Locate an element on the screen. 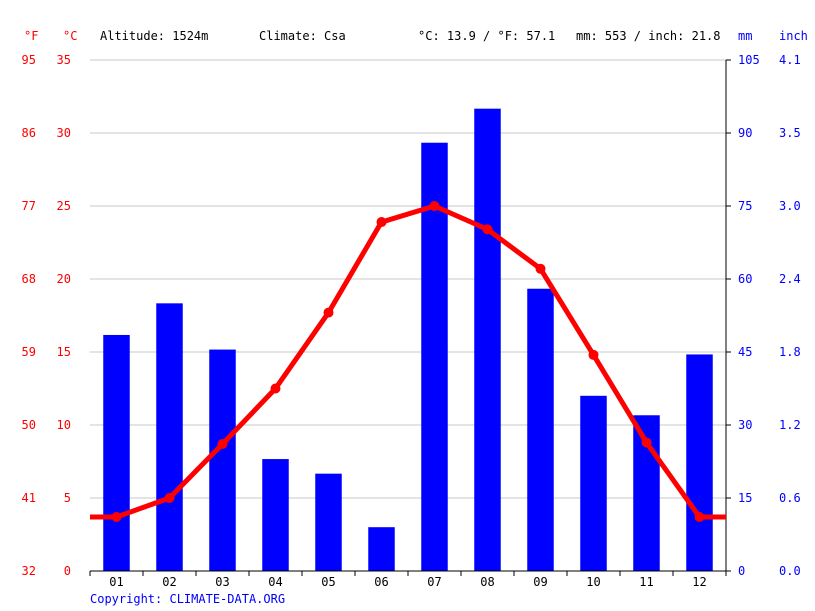  celsius-unit-label: °C is located at coordinates (70, 36).